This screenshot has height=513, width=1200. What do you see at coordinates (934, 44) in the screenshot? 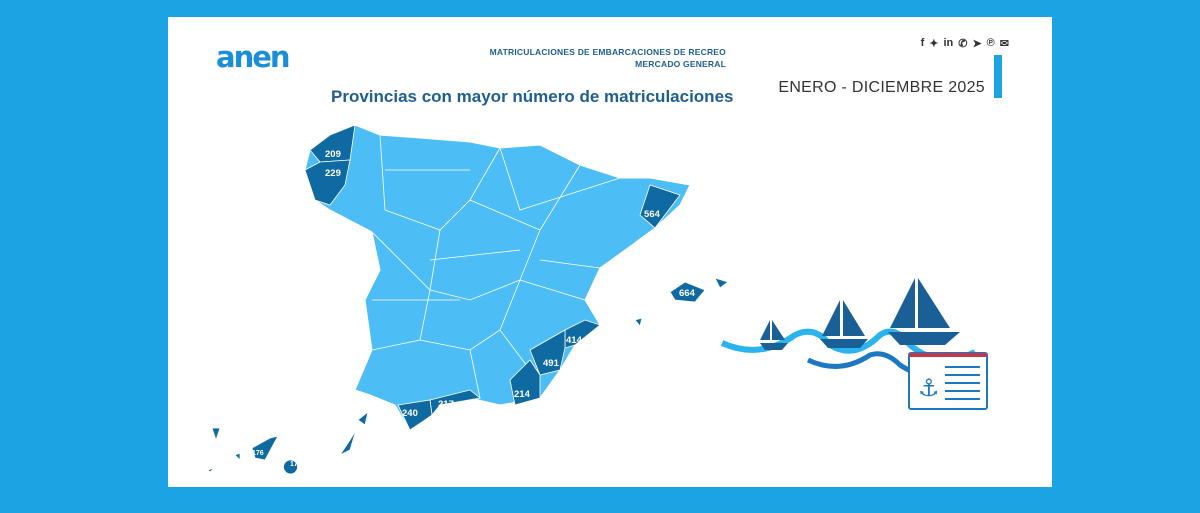
I see `twitter-icon: ✦` at bounding box center [934, 44].